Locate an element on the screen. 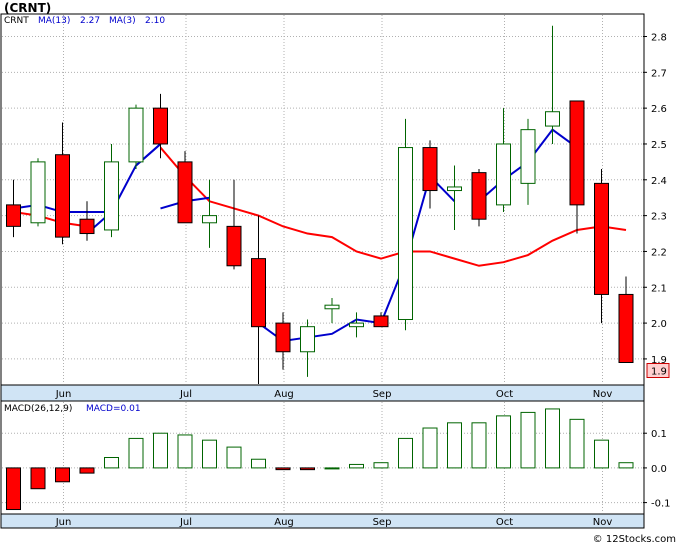 The image size is (680, 550). macd-x-tick-label: Nov is located at coordinates (603, 522).